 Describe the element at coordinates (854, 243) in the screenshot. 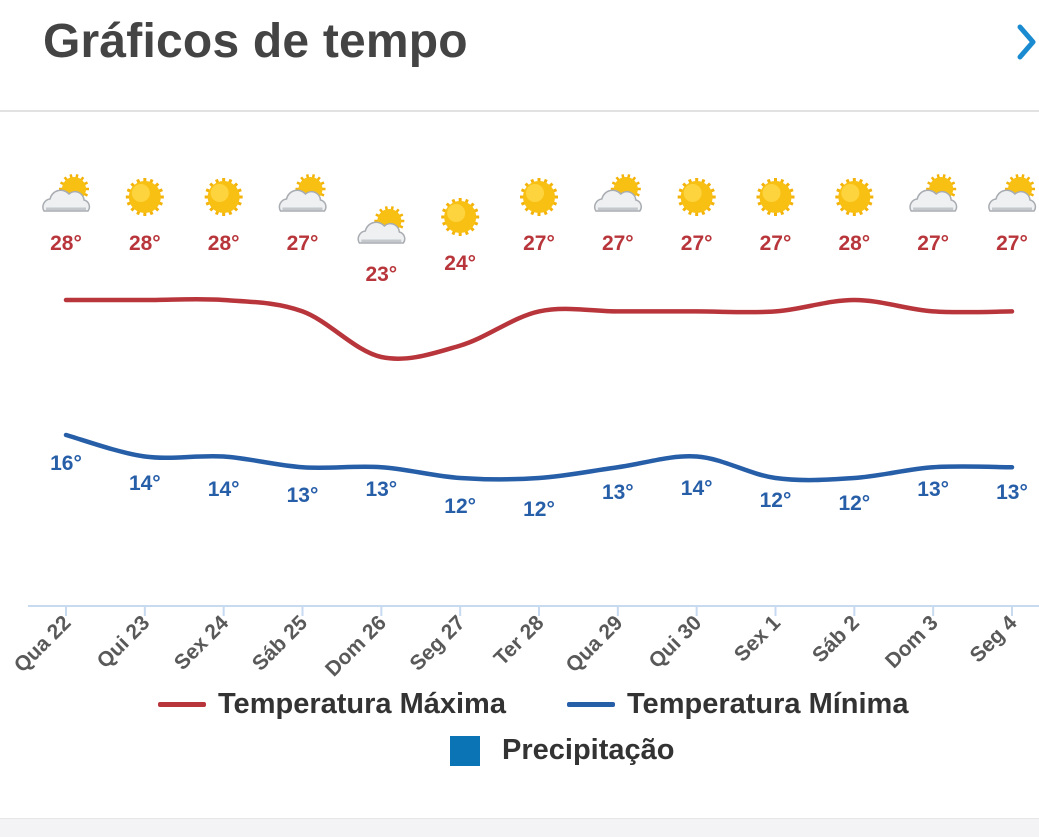

I see `max-label-10: 28°` at that location.